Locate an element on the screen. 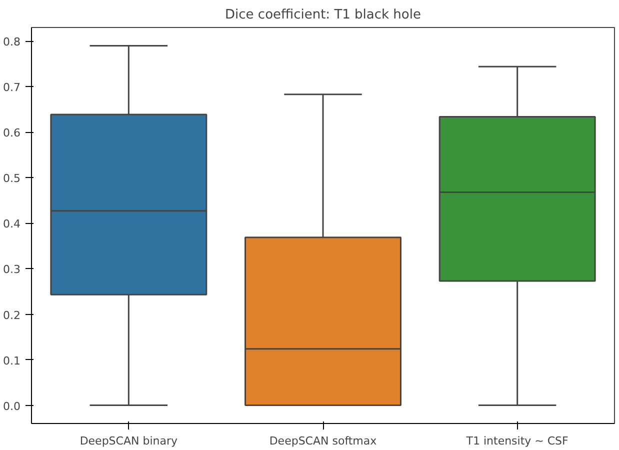  y-tick-label: 0.7 is located at coordinates (12, 87).